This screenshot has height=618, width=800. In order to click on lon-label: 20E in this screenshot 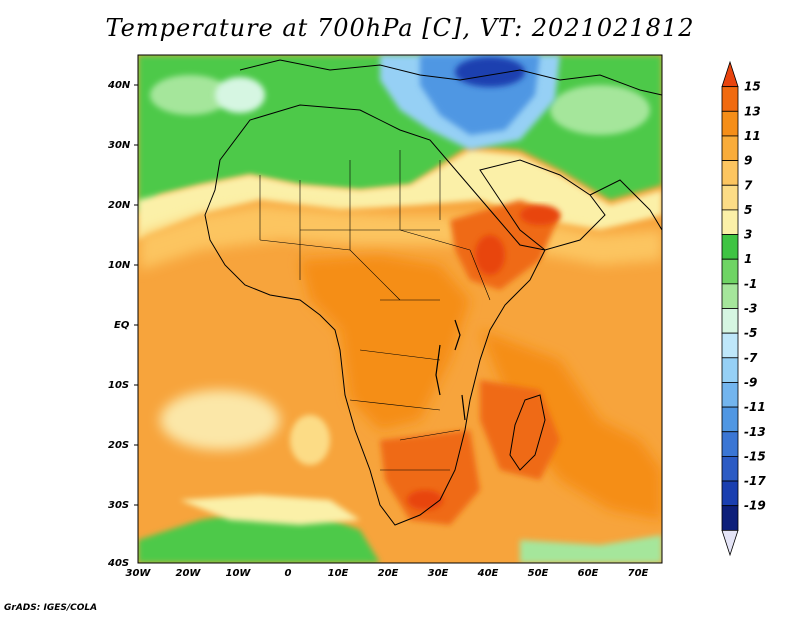, I will do `click(388, 573)`.